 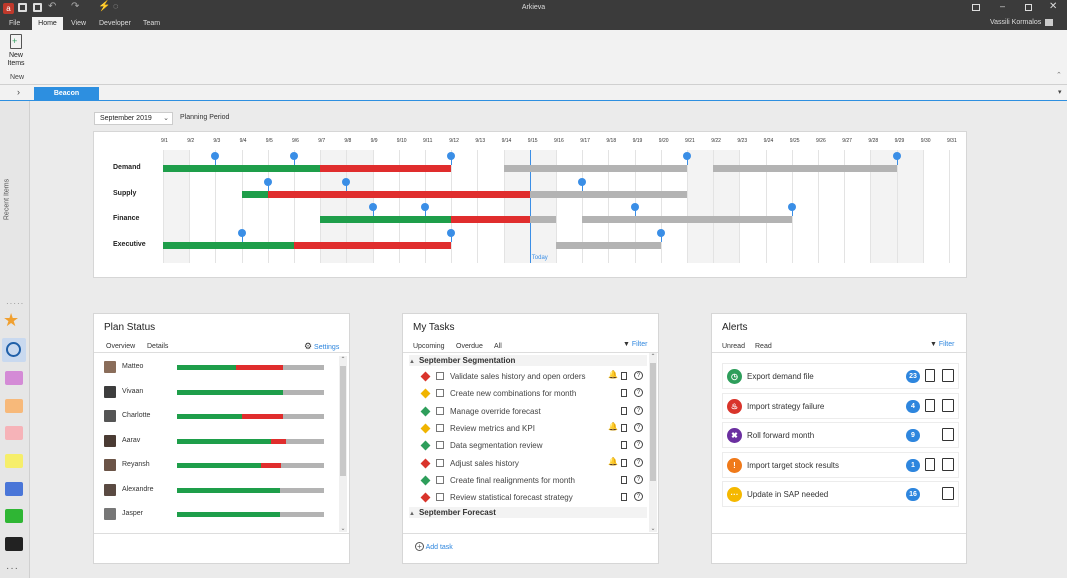 What do you see at coordinates (733, 346) in the screenshot?
I see `tab-unread: Unread` at bounding box center [733, 346].